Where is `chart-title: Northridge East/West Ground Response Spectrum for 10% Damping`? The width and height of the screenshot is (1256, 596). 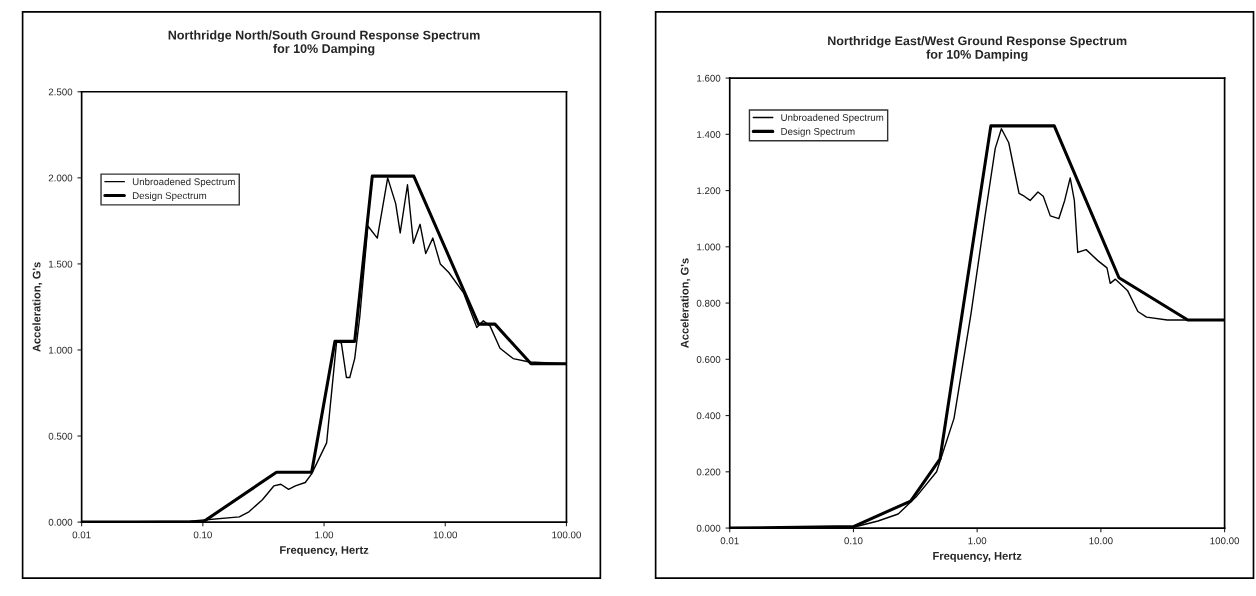 chart-title: Northridge East/West Ground Response Spectrum for 10% Damping is located at coordinates (977, 49).